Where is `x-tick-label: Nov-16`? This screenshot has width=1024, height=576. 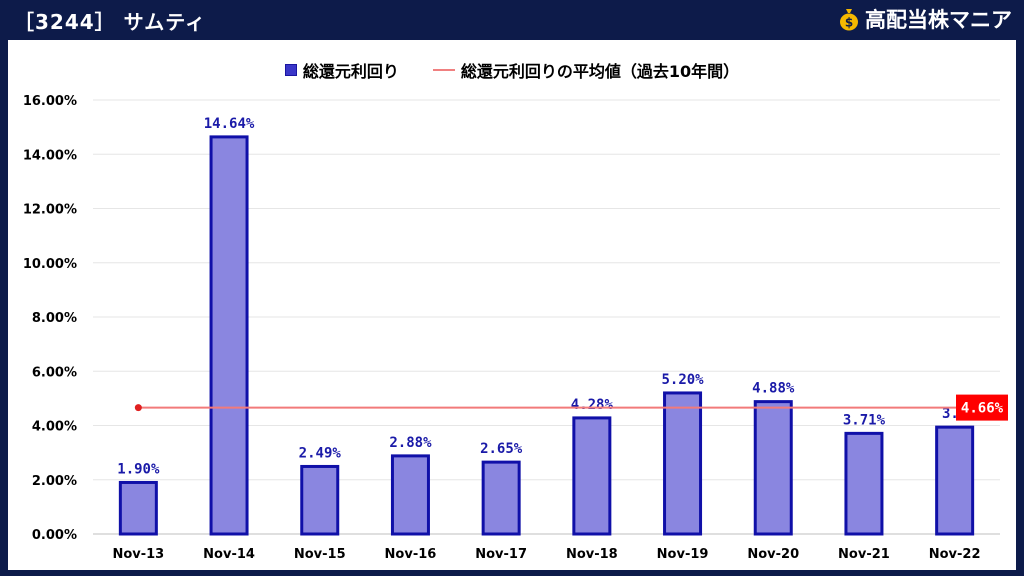
x-tick-label: Nov-16 is located at coordinates (411, 554).